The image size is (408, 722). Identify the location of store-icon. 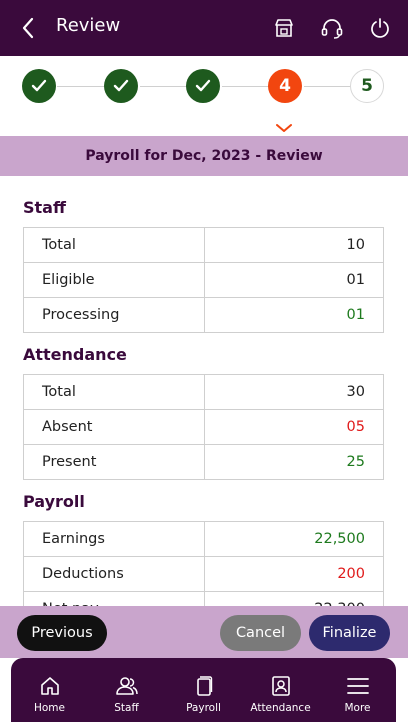
(284, 28).